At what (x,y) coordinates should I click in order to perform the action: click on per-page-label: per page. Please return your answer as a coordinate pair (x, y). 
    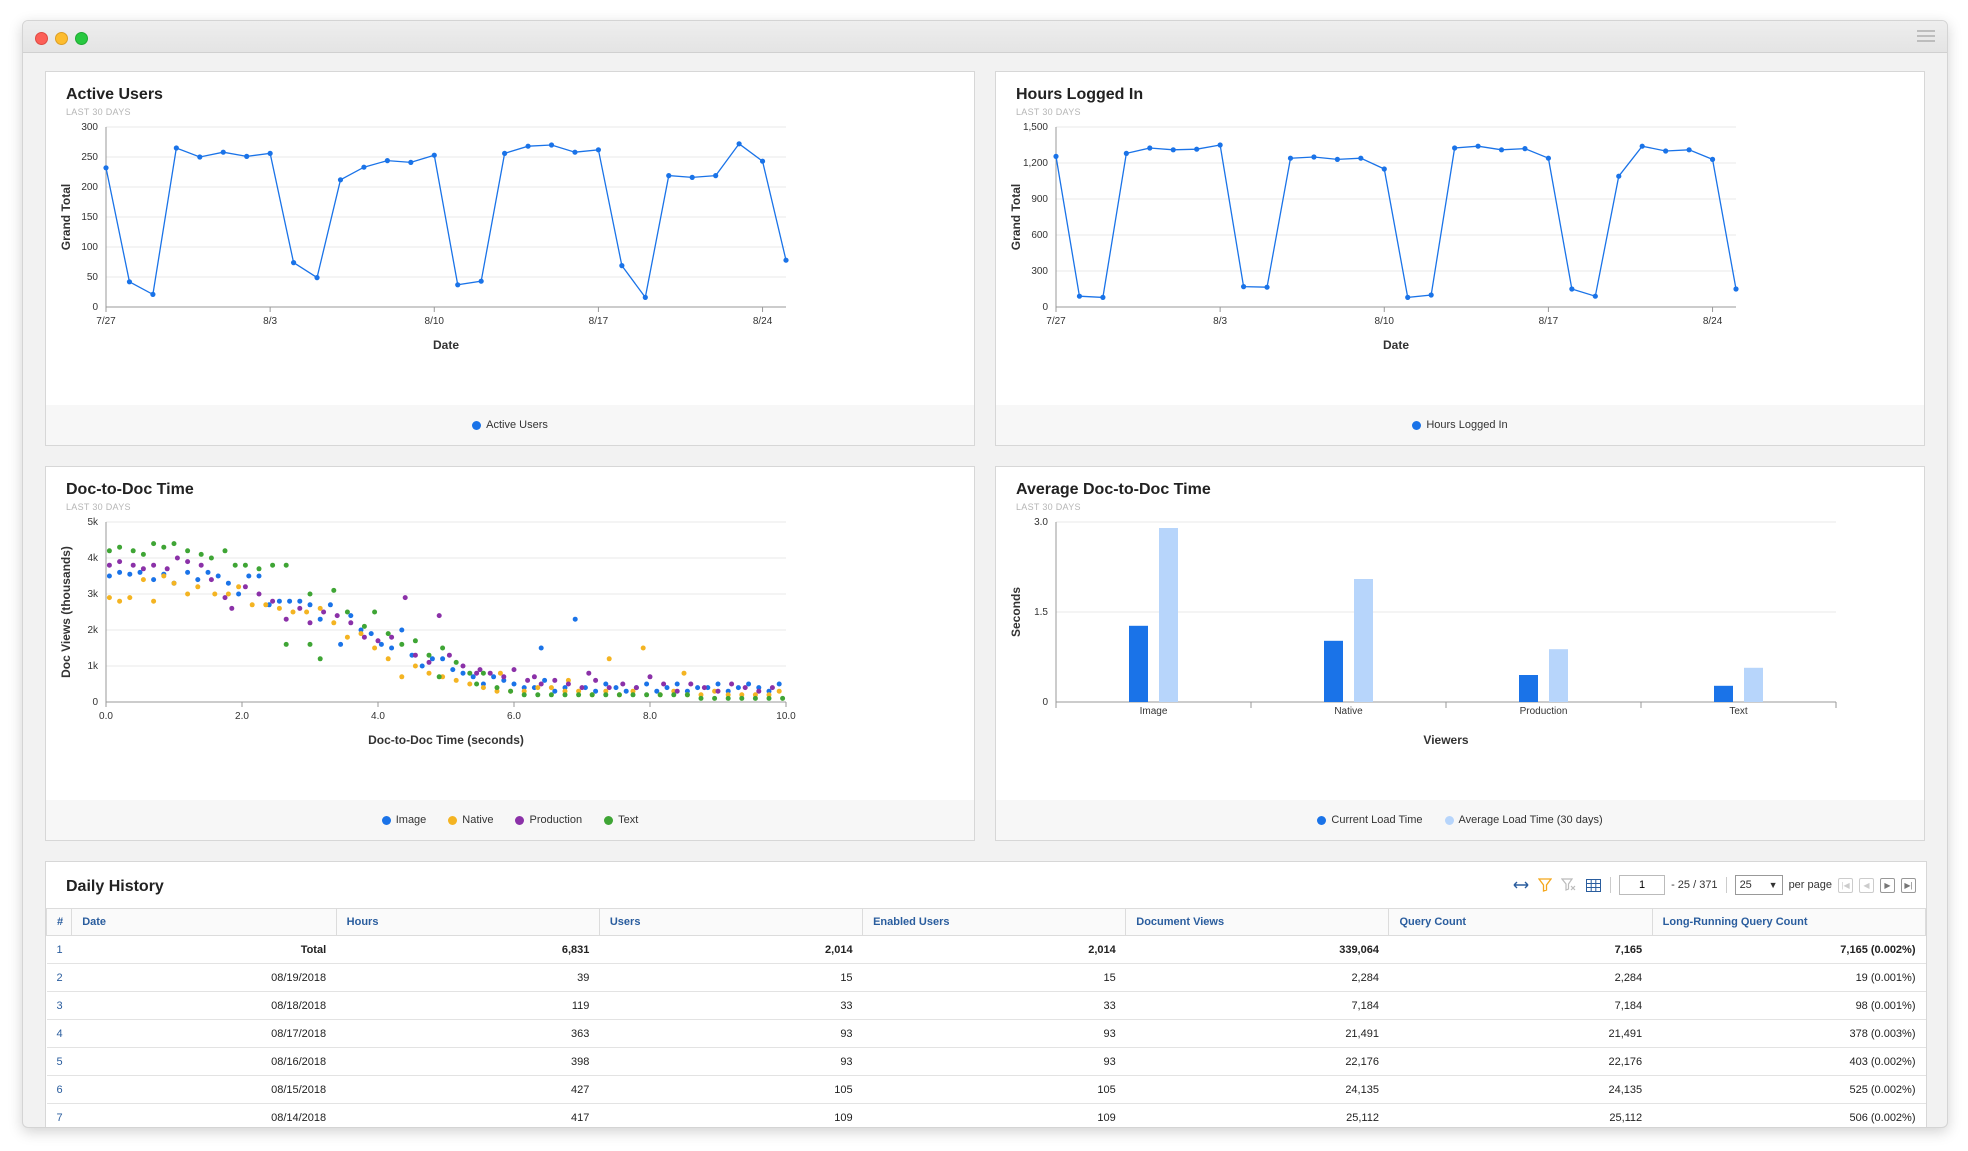
    Looking at the image, I should click on (1810, 885).